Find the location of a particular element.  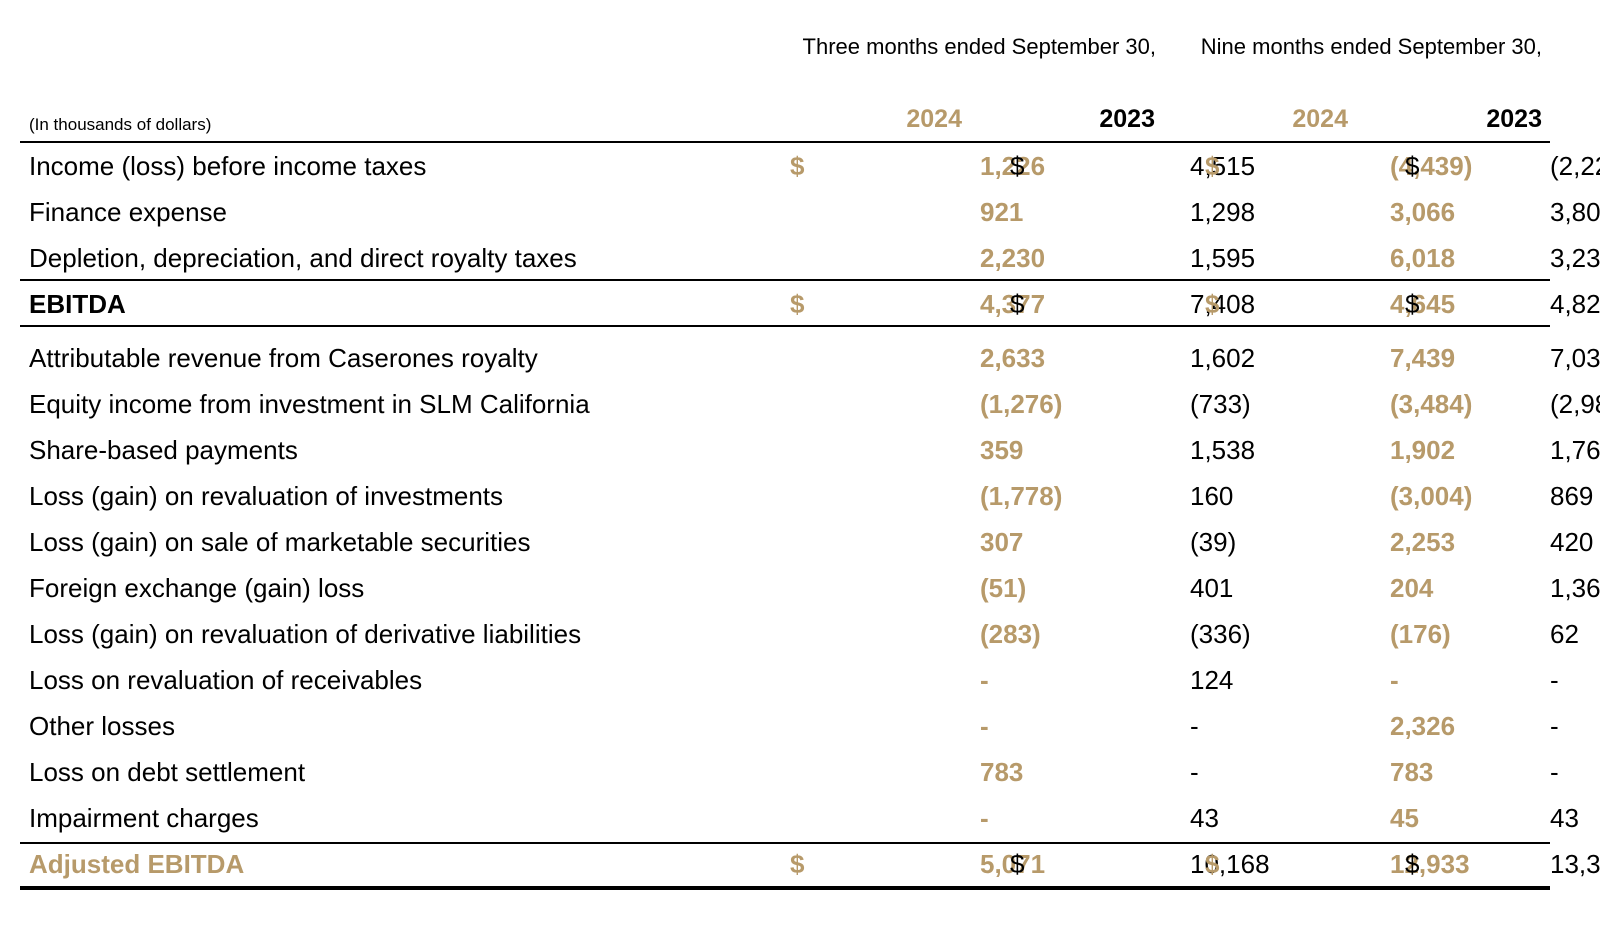

value-cell: 7,408 is located at coordinates (1223, 303).